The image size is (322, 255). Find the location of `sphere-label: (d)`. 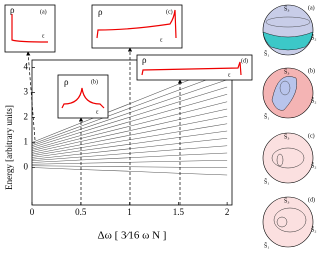

sphere-label: (d) is located at coordinates (311, 199).